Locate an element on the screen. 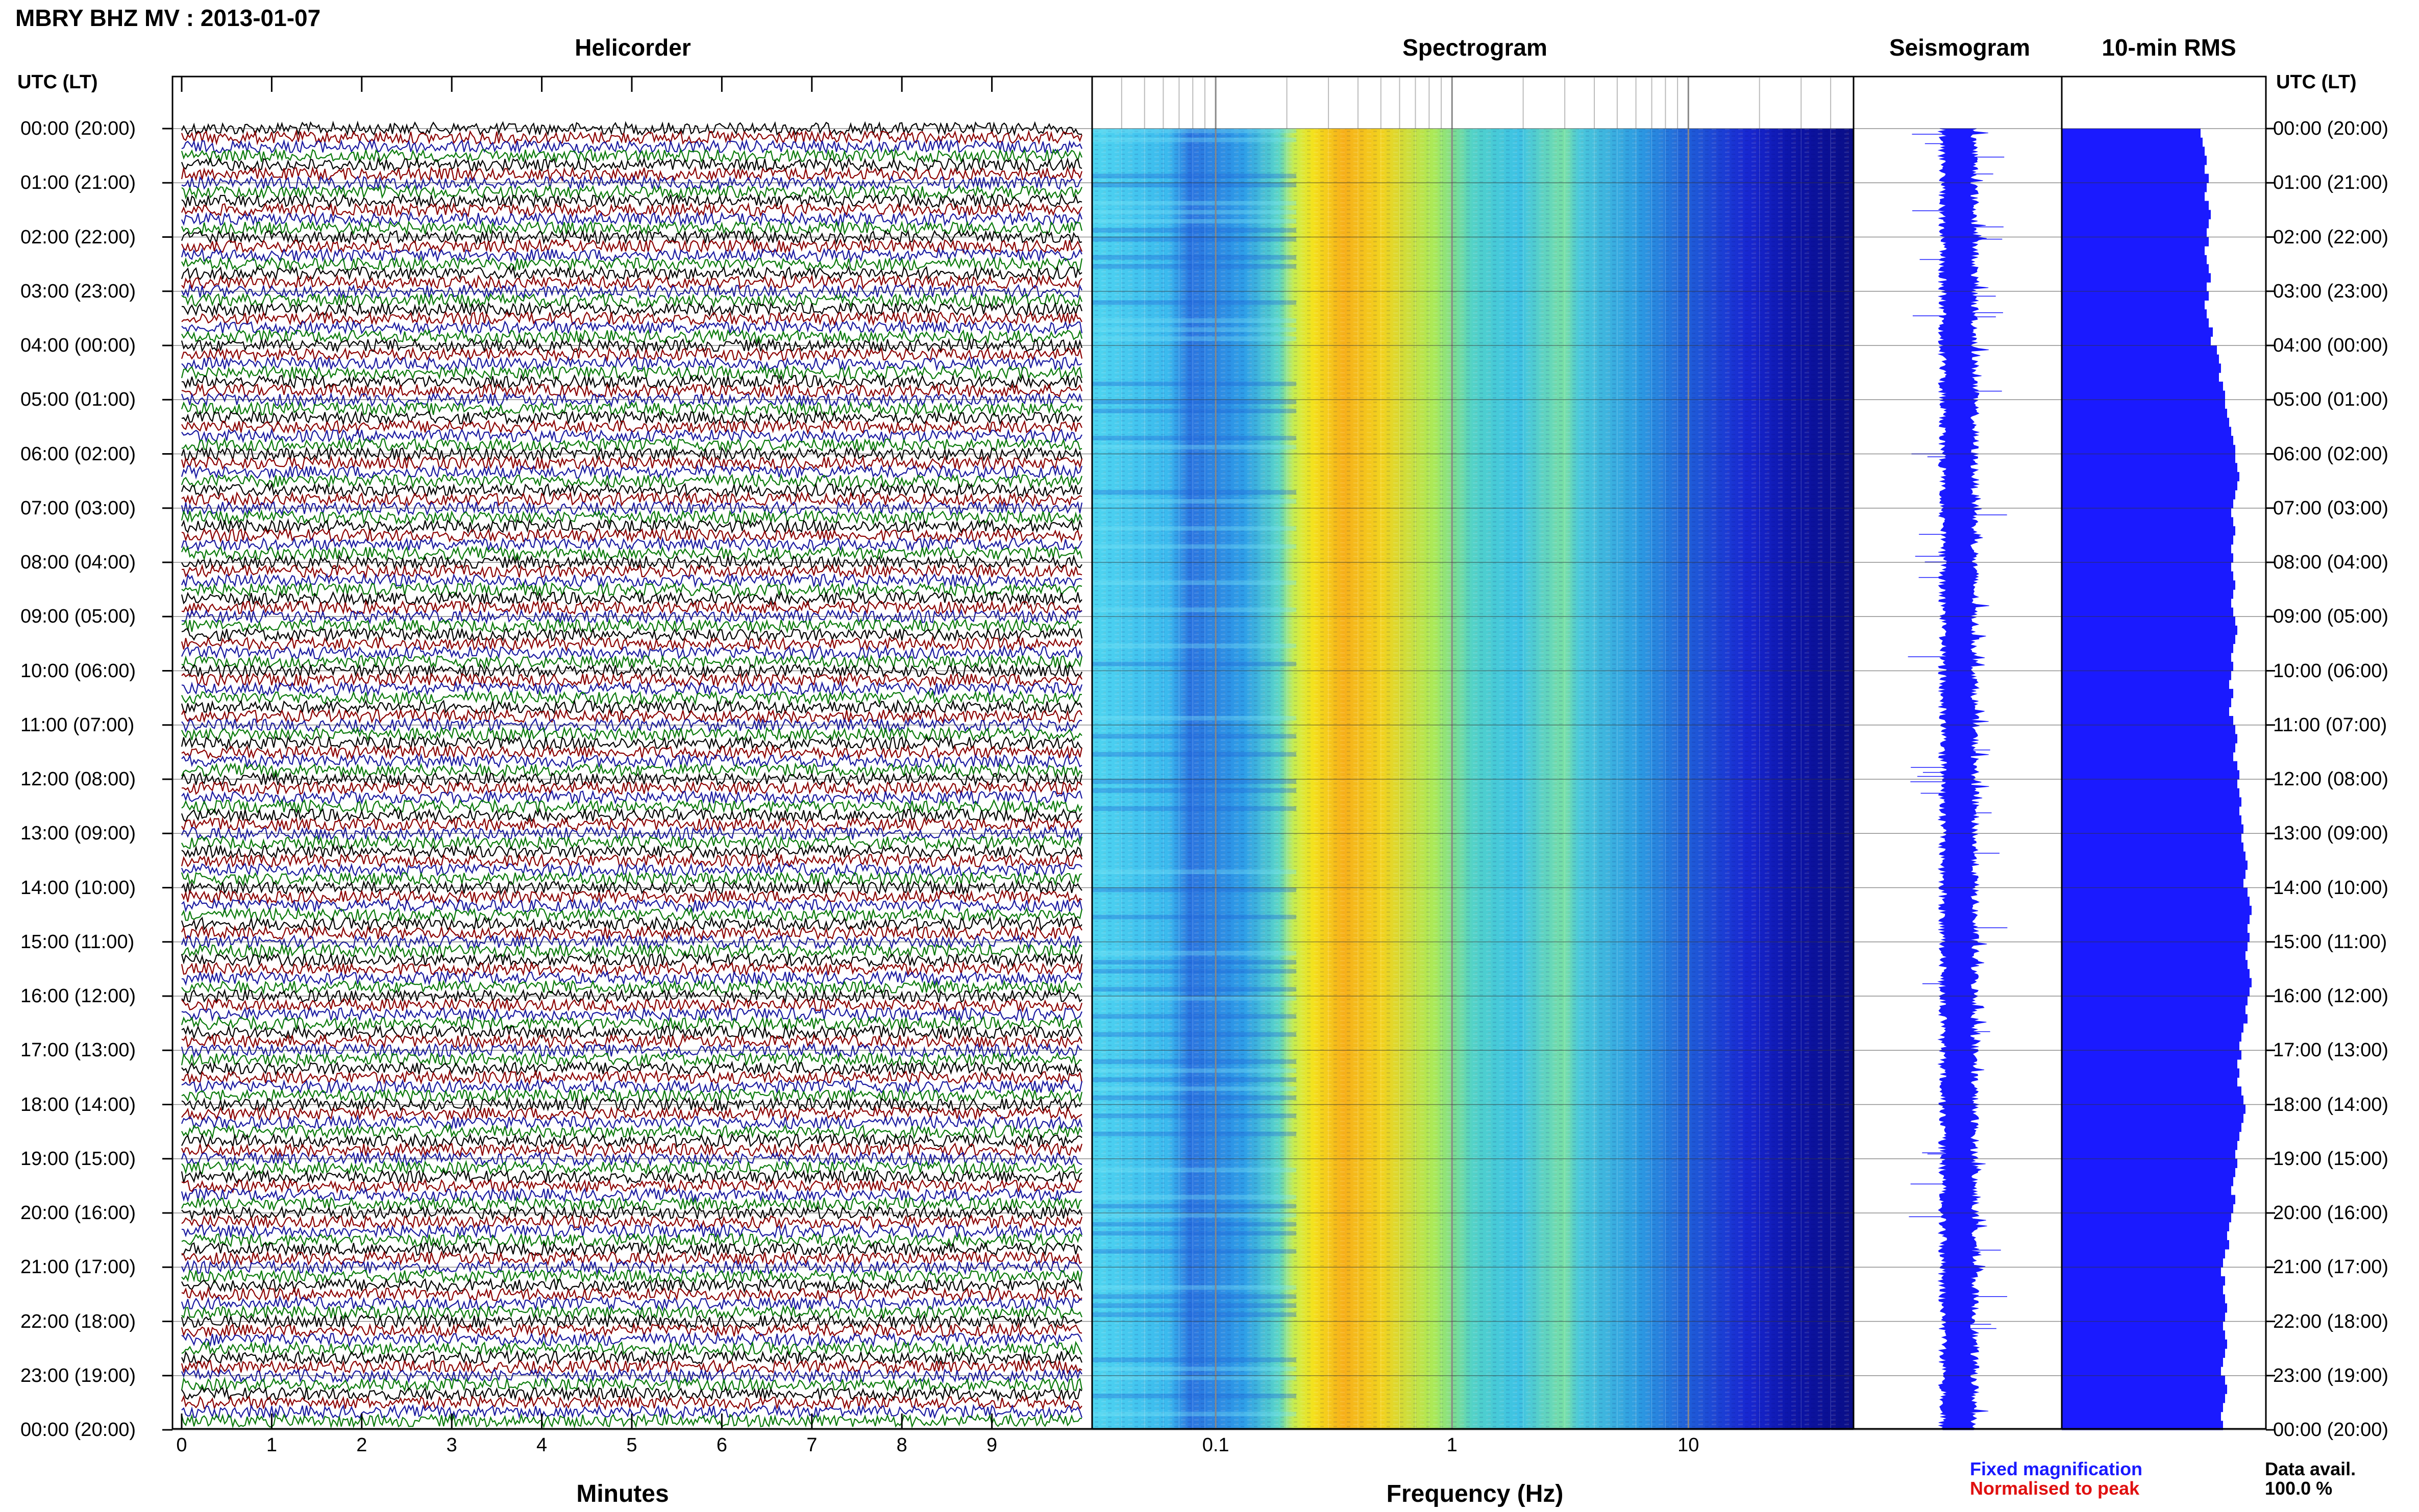  time-label-right: 23:00 (19:00) is located at coordinates (2331, 1375).